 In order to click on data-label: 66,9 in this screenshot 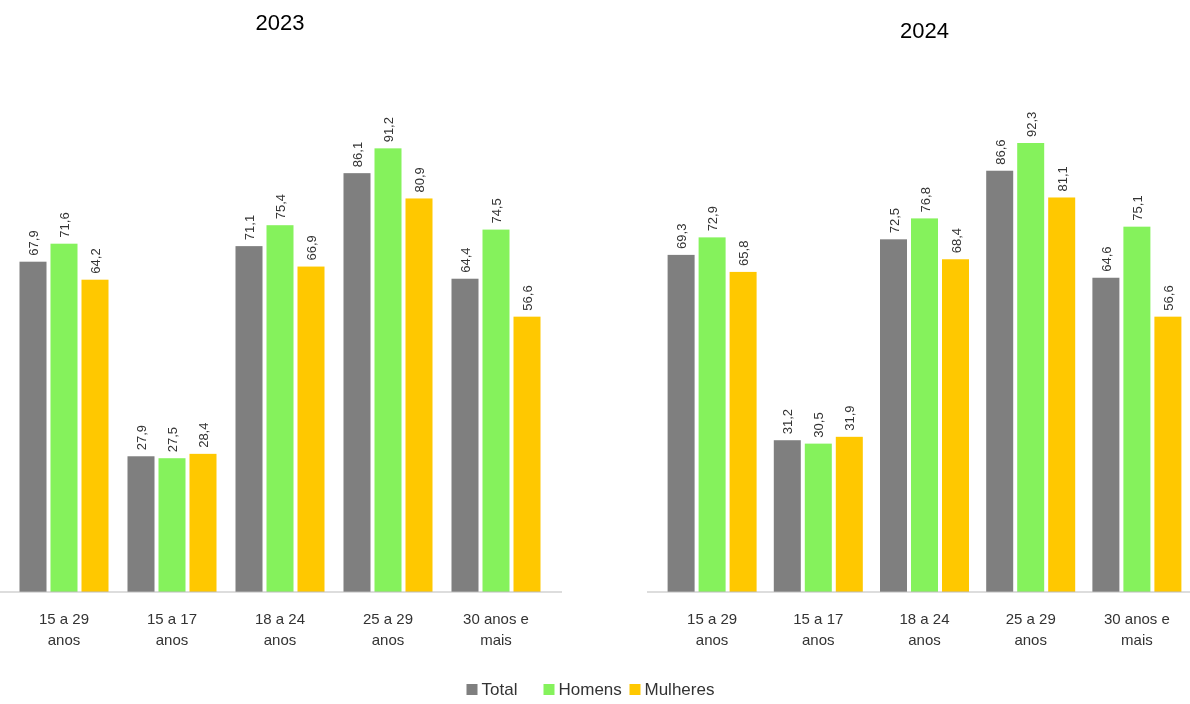, I will do `click(311, 248)`.